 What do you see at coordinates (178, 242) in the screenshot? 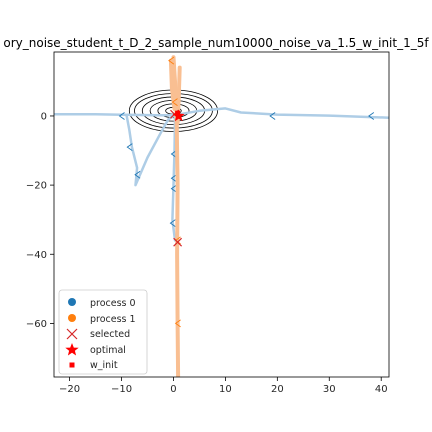
I see `selected-point-marker` at bounding box center [178, 242].